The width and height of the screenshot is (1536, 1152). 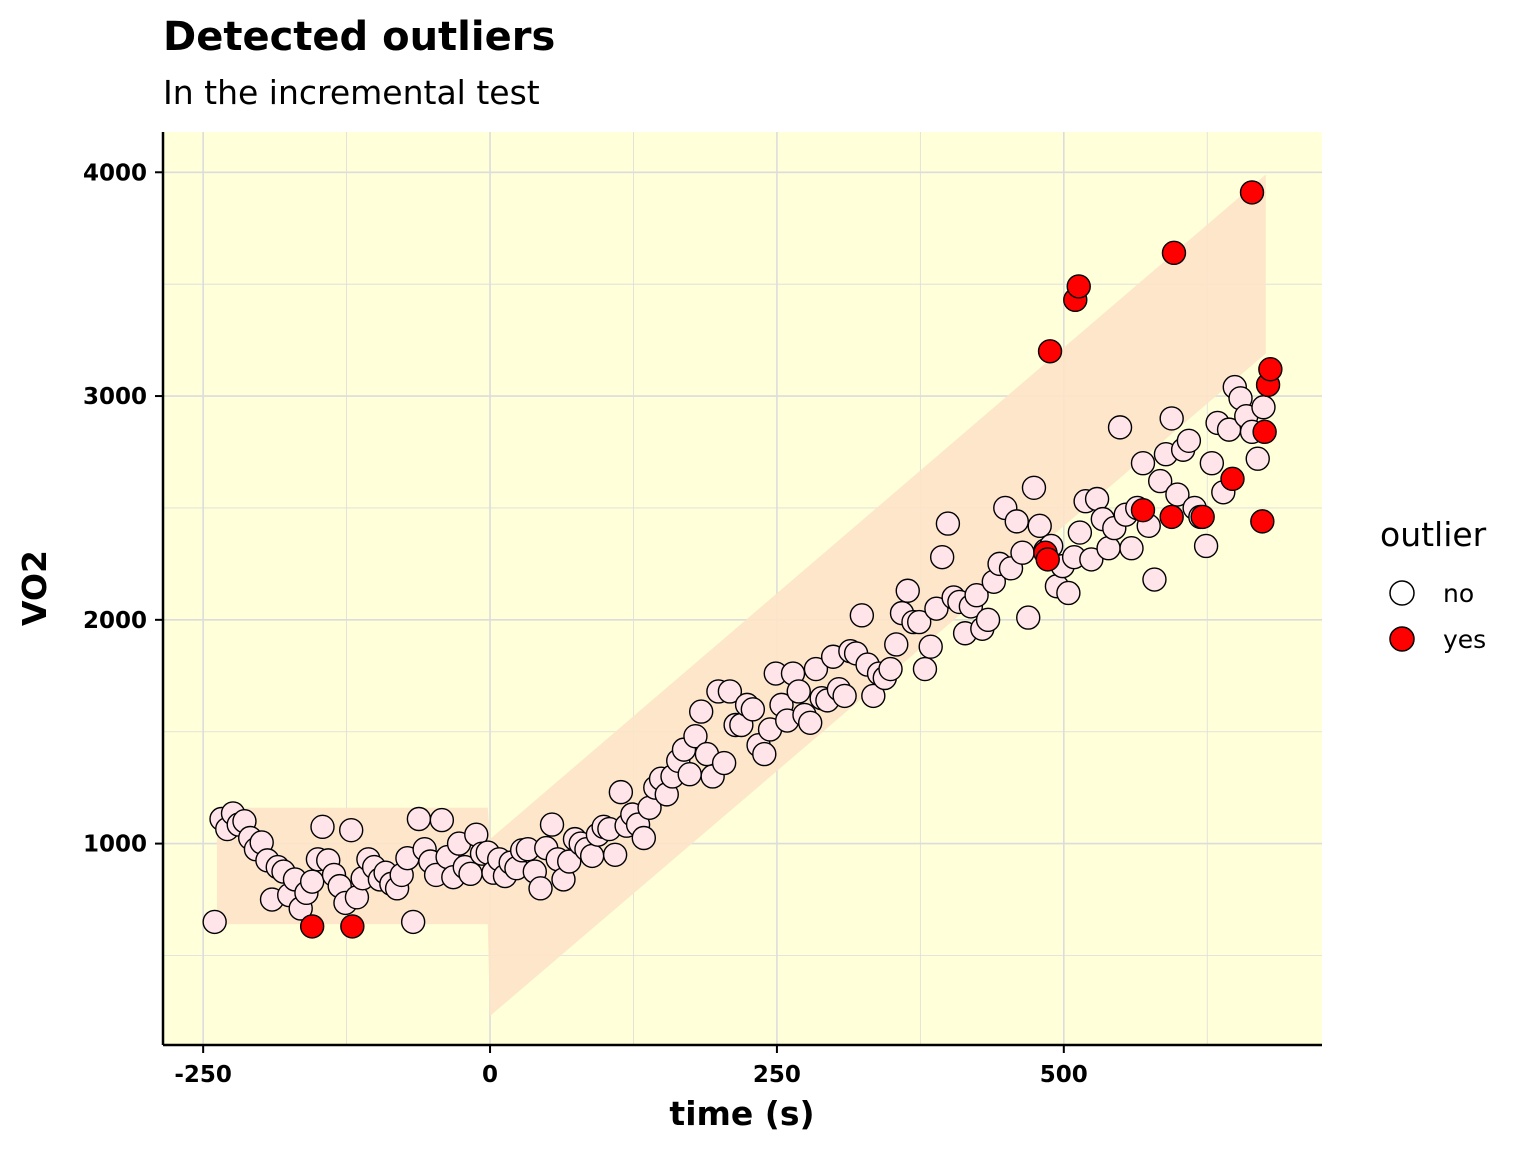 I want to click on y-axis-ticks: 1000 2000 3000 4000, so click(x=123, y=509).